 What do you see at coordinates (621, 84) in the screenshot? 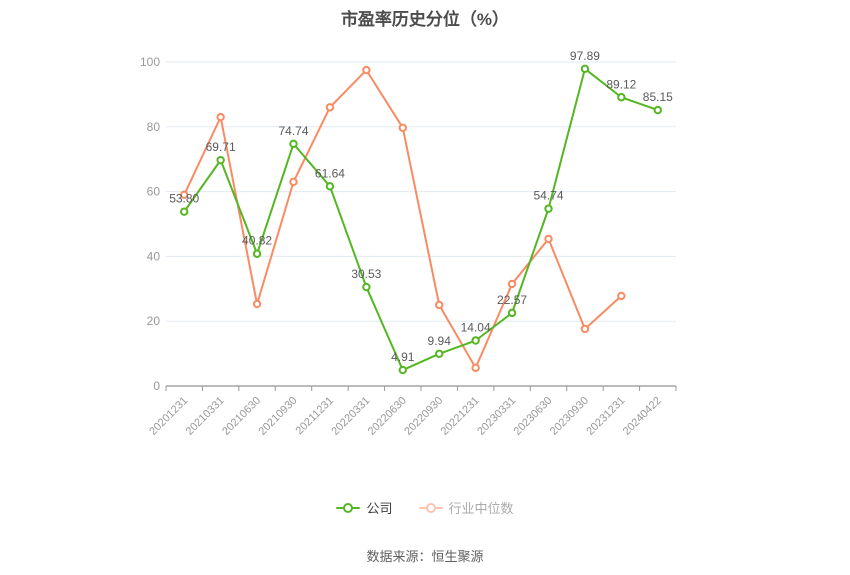
I see `company-point-label: 89.12` at bounding box center [621, 84].